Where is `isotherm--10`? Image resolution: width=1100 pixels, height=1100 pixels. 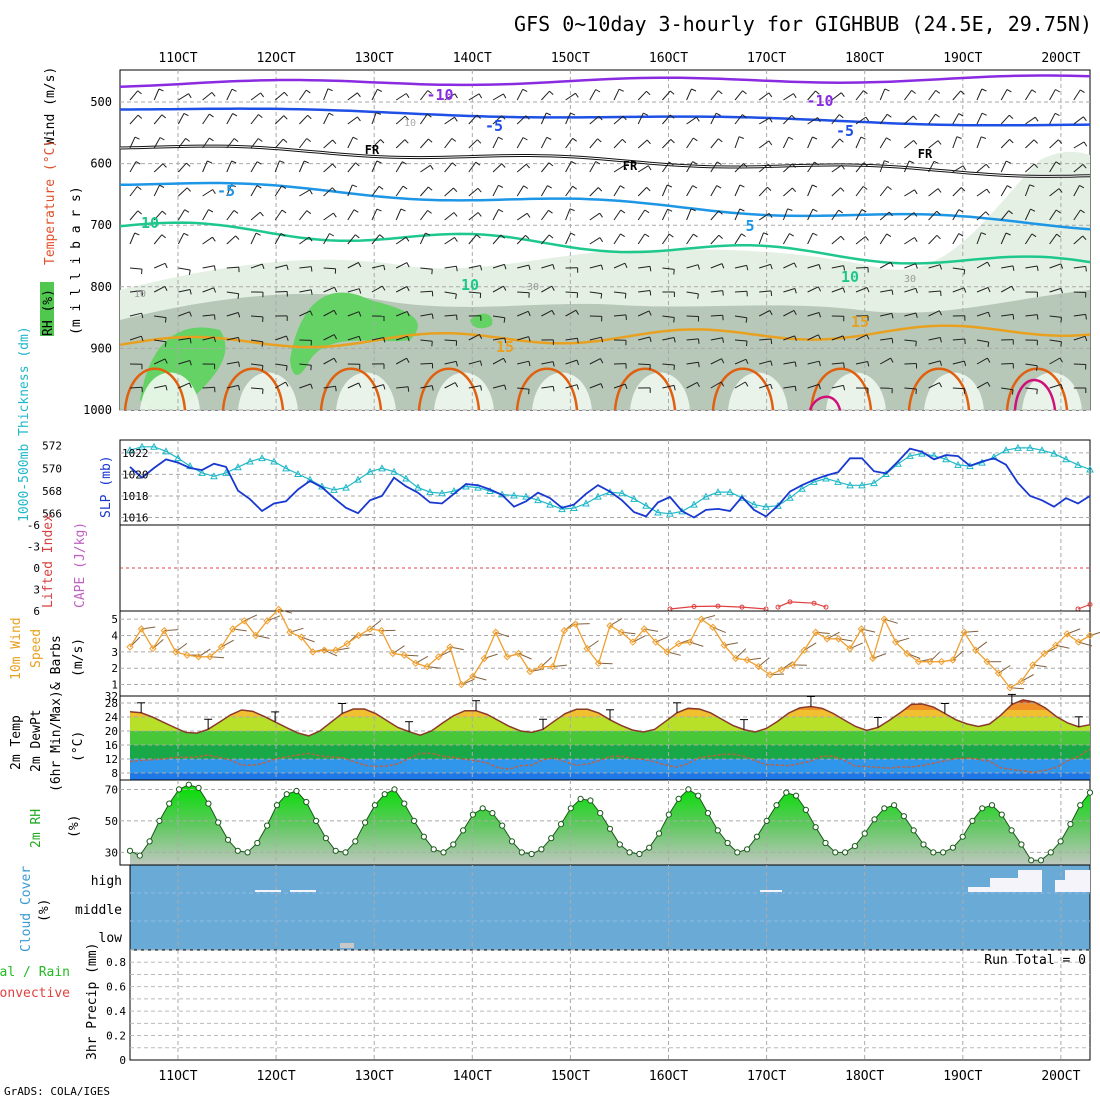 isotherm--10 is located at coordinates (605, 81).